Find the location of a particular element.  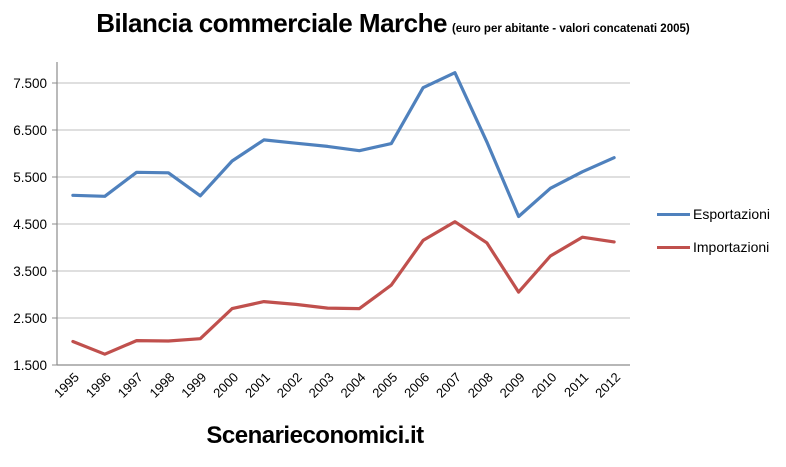

importazioni-line-swatch is located at coordinates (673, 247).